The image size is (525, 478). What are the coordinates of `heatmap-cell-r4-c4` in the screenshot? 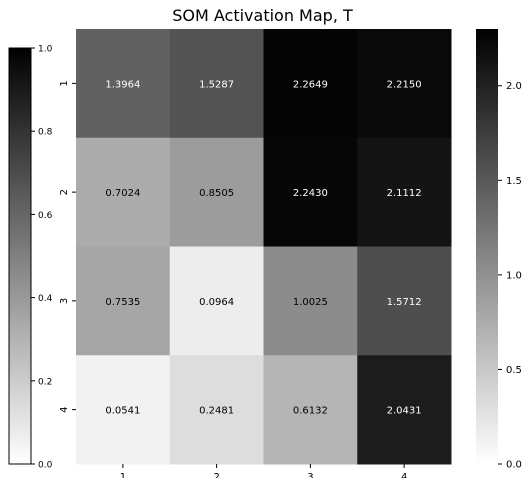 It's located at (404, 410).